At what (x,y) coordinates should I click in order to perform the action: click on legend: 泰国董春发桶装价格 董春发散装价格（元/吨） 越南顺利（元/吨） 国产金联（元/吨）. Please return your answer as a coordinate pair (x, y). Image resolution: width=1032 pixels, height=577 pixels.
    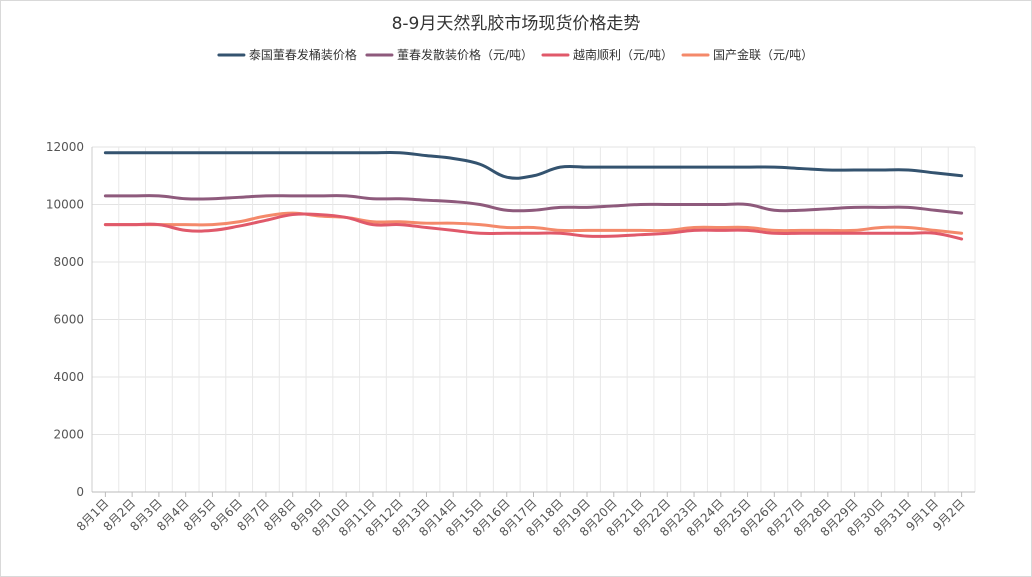
    Looking at the image, I should click on (515, 54).